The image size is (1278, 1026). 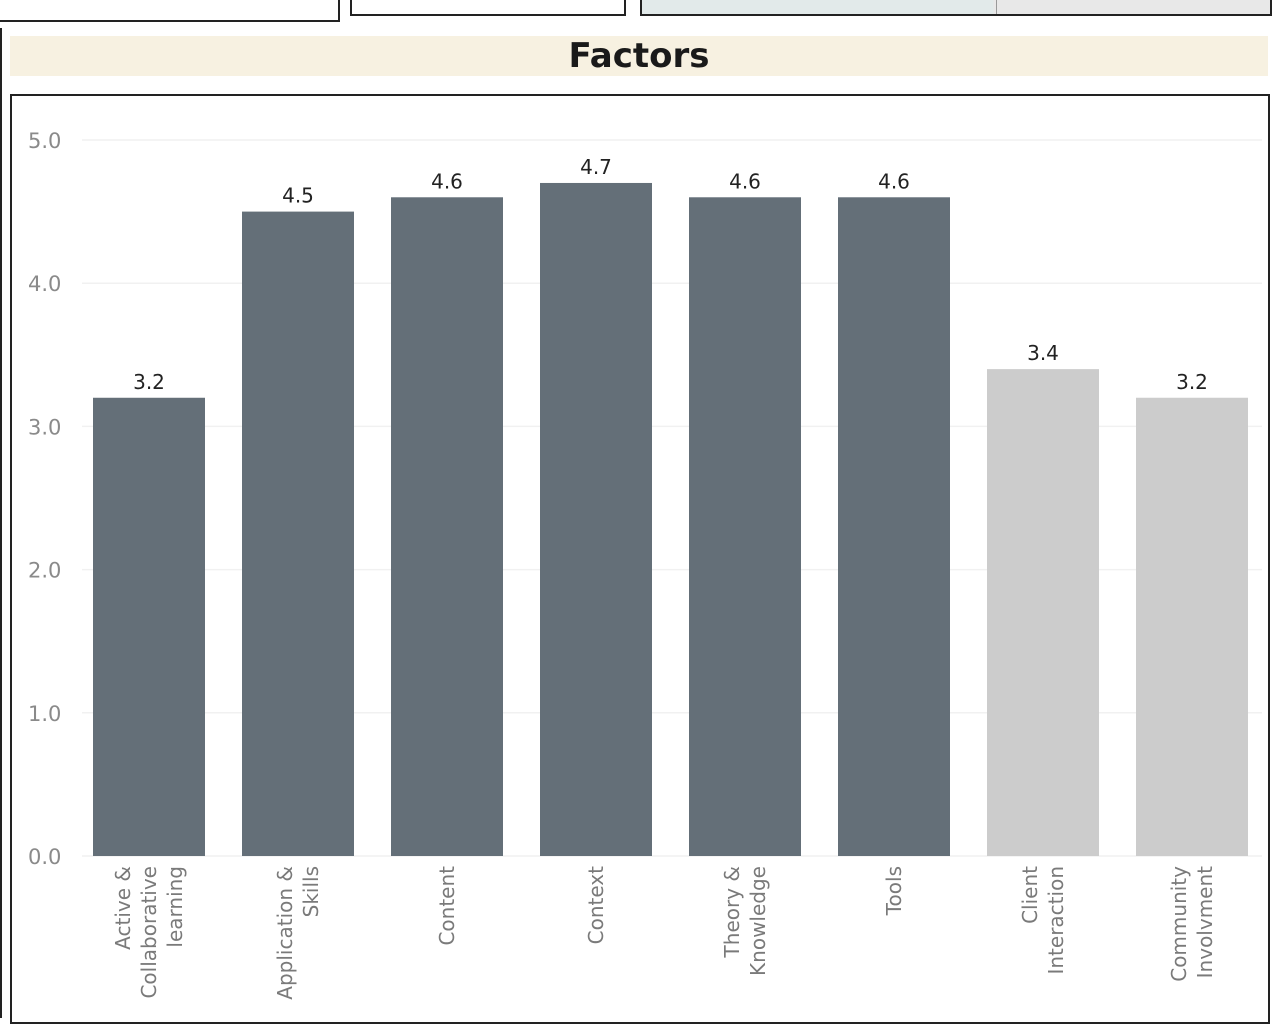 What do you see at coordinates (44, 284) in the screenshot?
I see `y-tick-label: 4.0` at bounding box center [44, 284].